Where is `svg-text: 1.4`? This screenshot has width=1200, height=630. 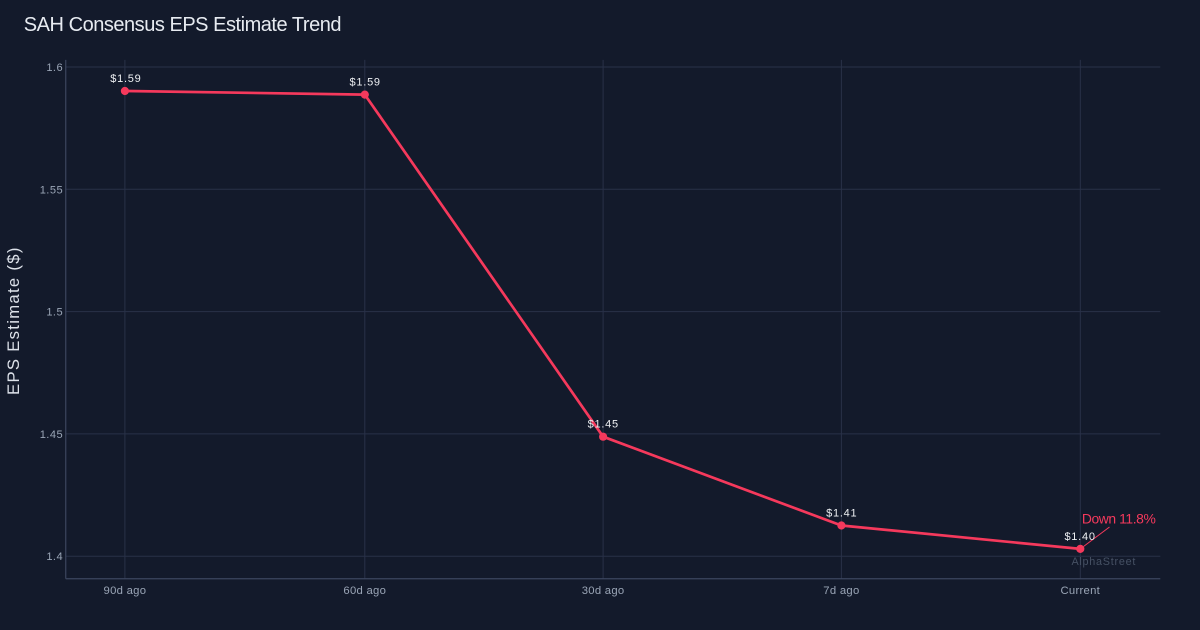
svg-text: 1.4 is located at coordinates (54, 557).